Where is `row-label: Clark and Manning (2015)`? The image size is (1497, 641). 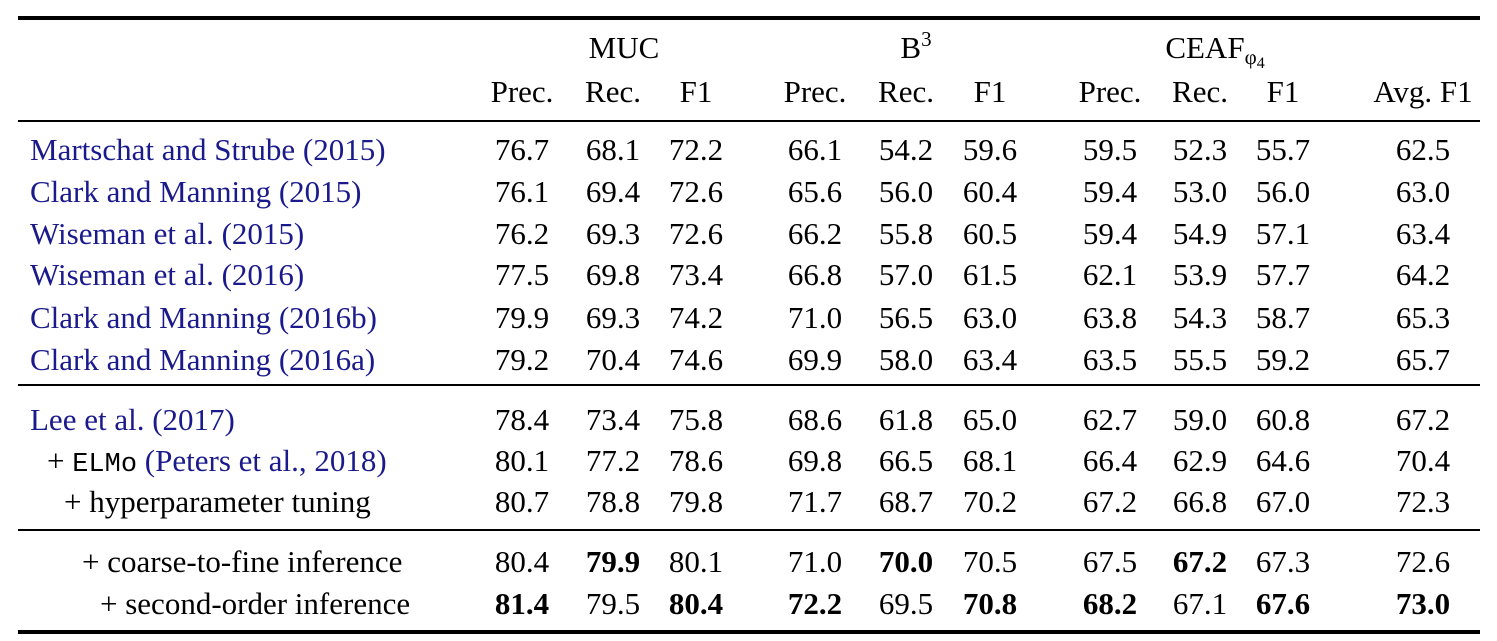 row-label: Clark and Manning (2015) is located at coordinates (195, 192).